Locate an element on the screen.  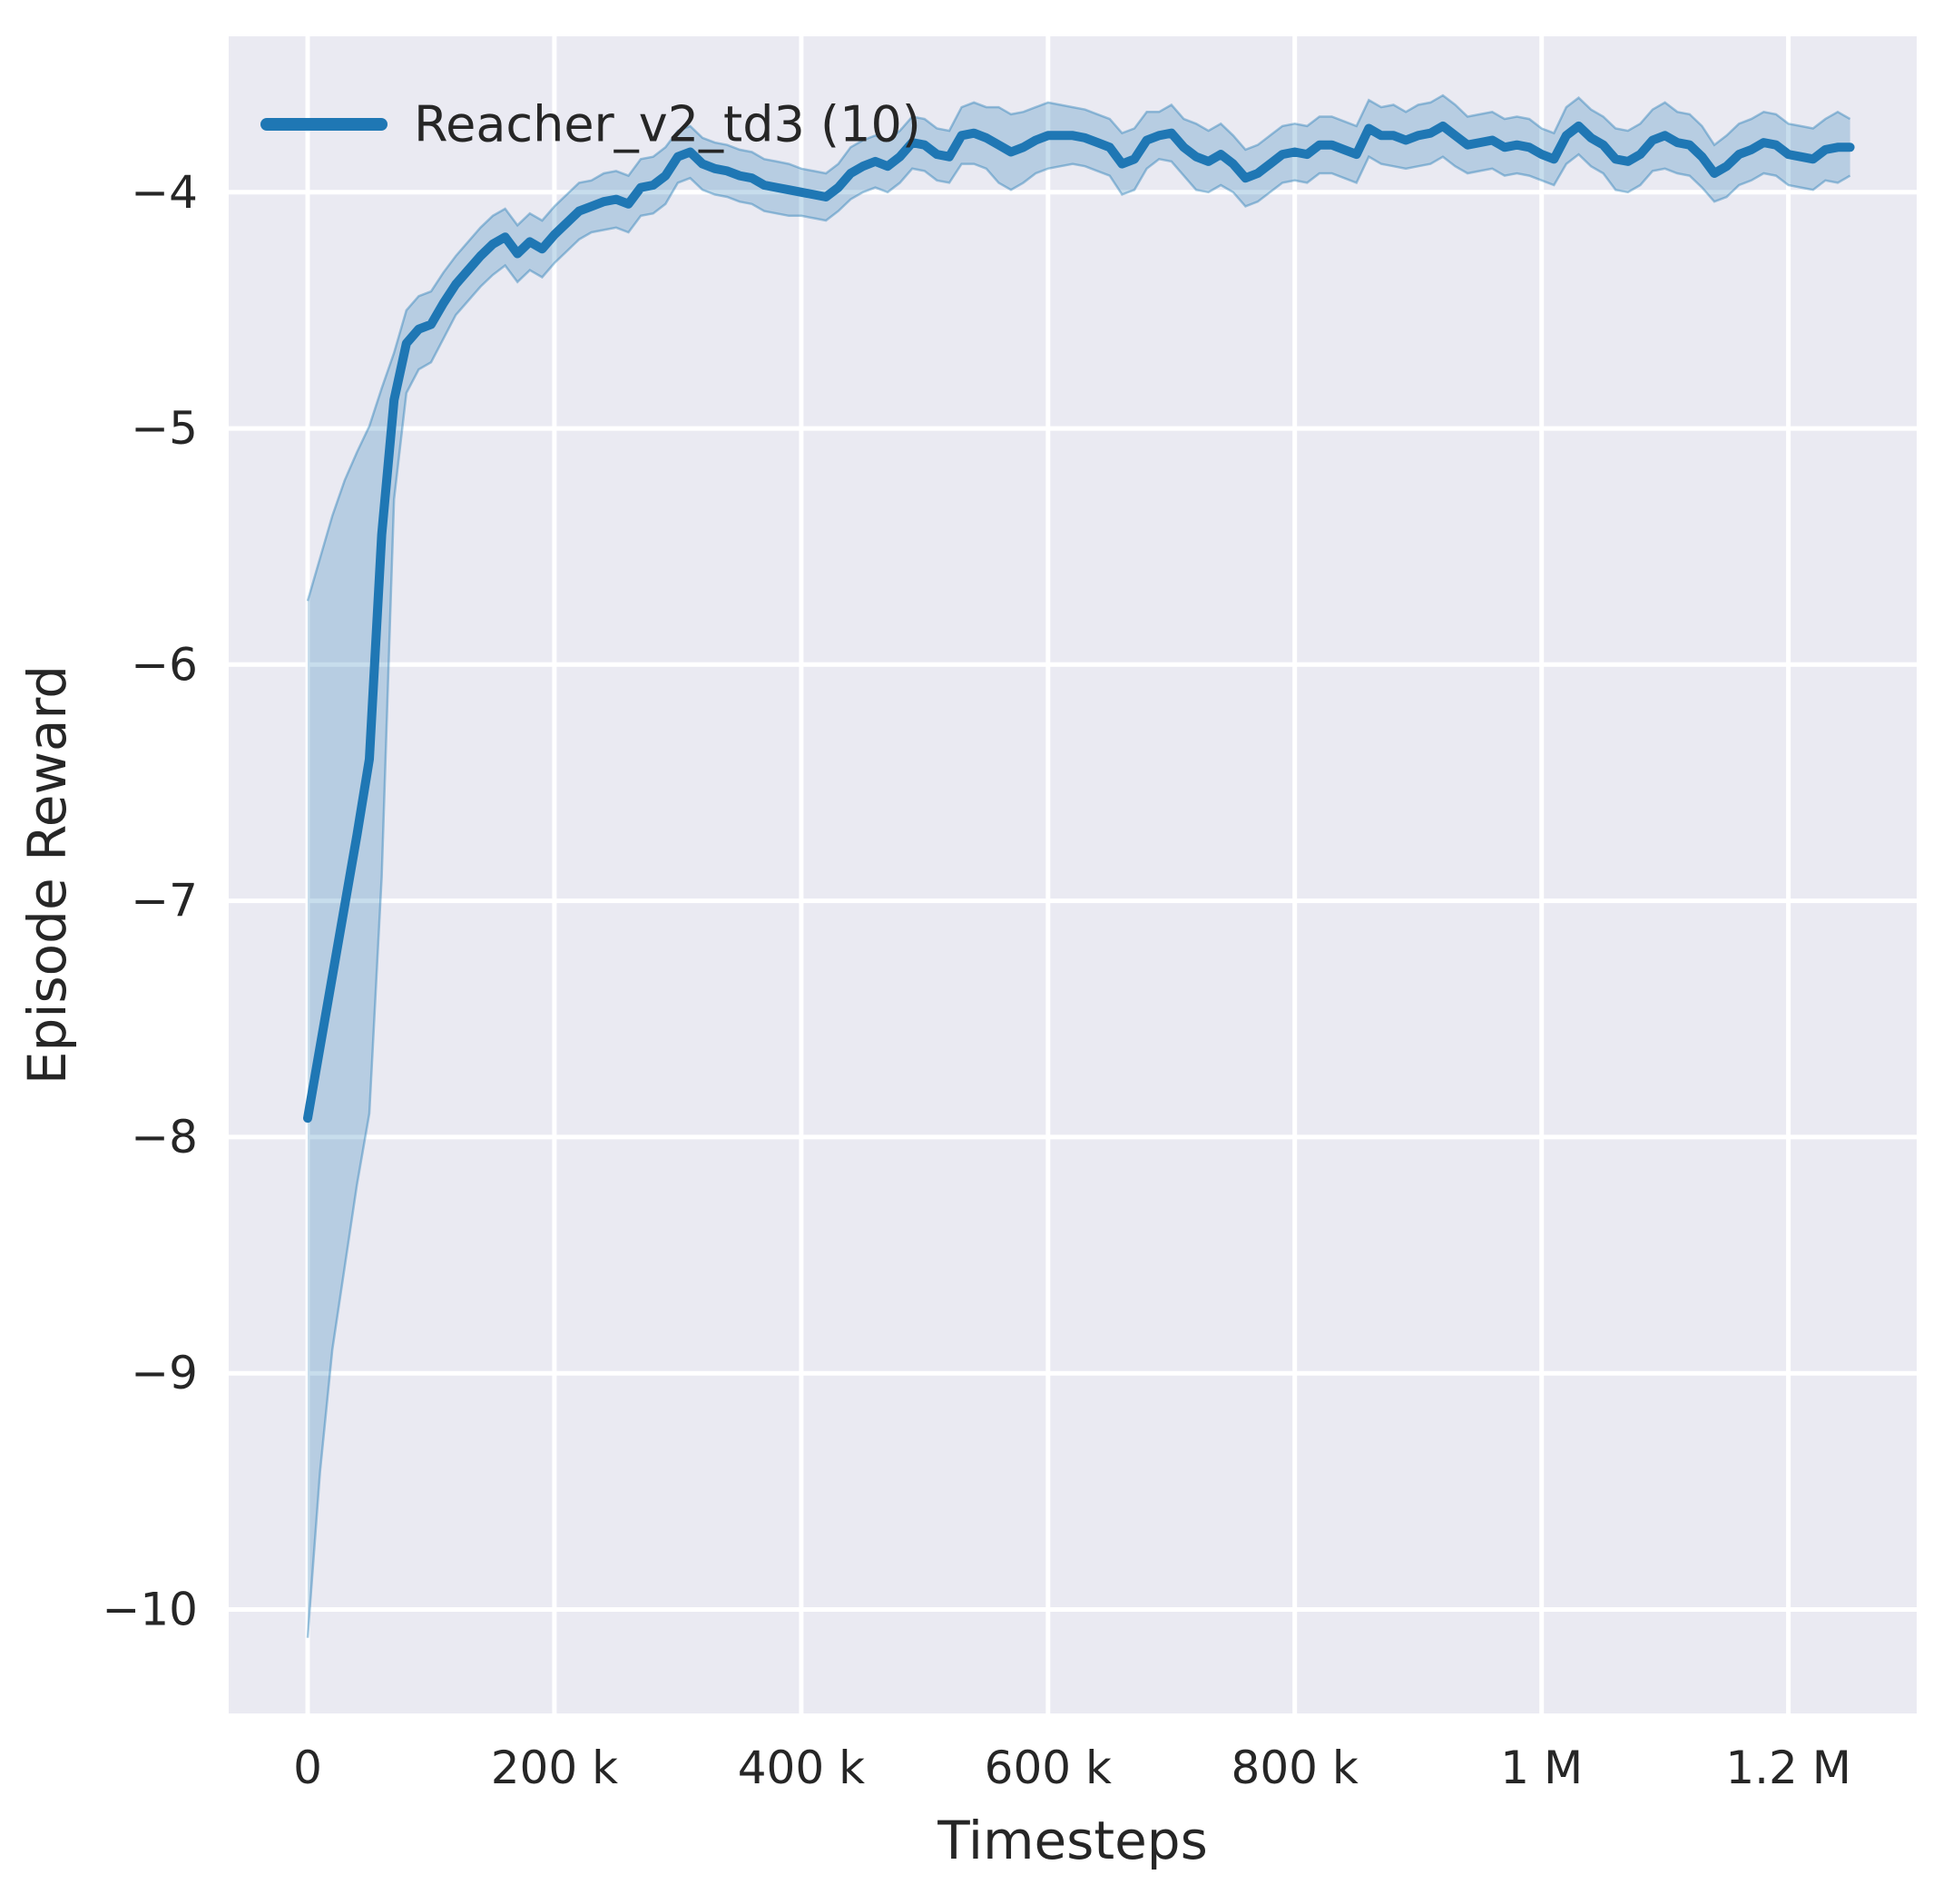
y-tick-label: −6 is located at coordinates (164, 664).